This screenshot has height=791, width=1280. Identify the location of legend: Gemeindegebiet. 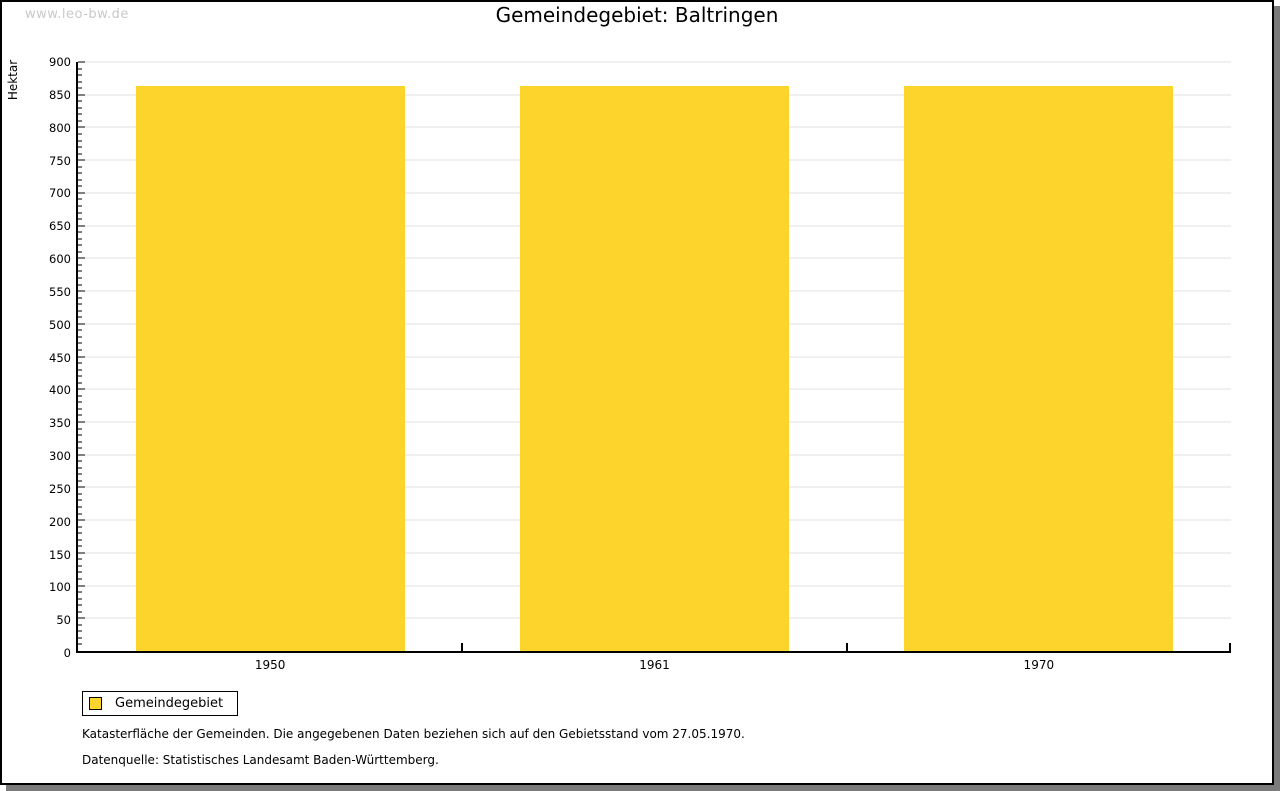
(160, 703).